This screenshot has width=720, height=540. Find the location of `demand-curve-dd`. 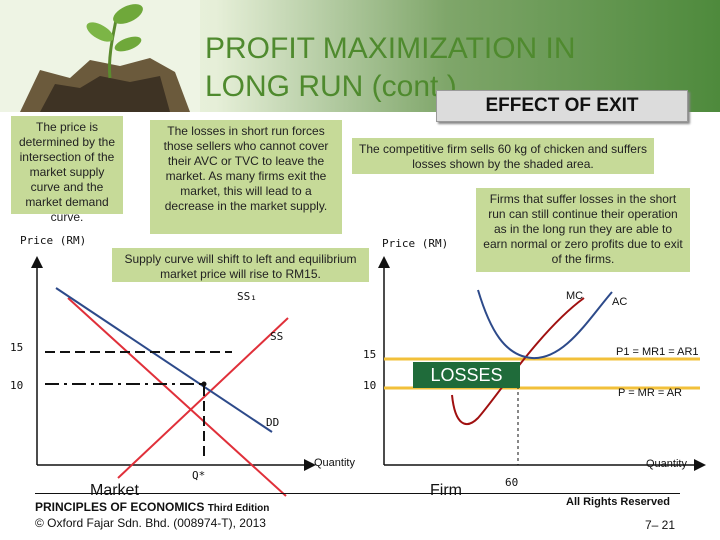

demand-curve-dd is located at coordinates (164, 360).